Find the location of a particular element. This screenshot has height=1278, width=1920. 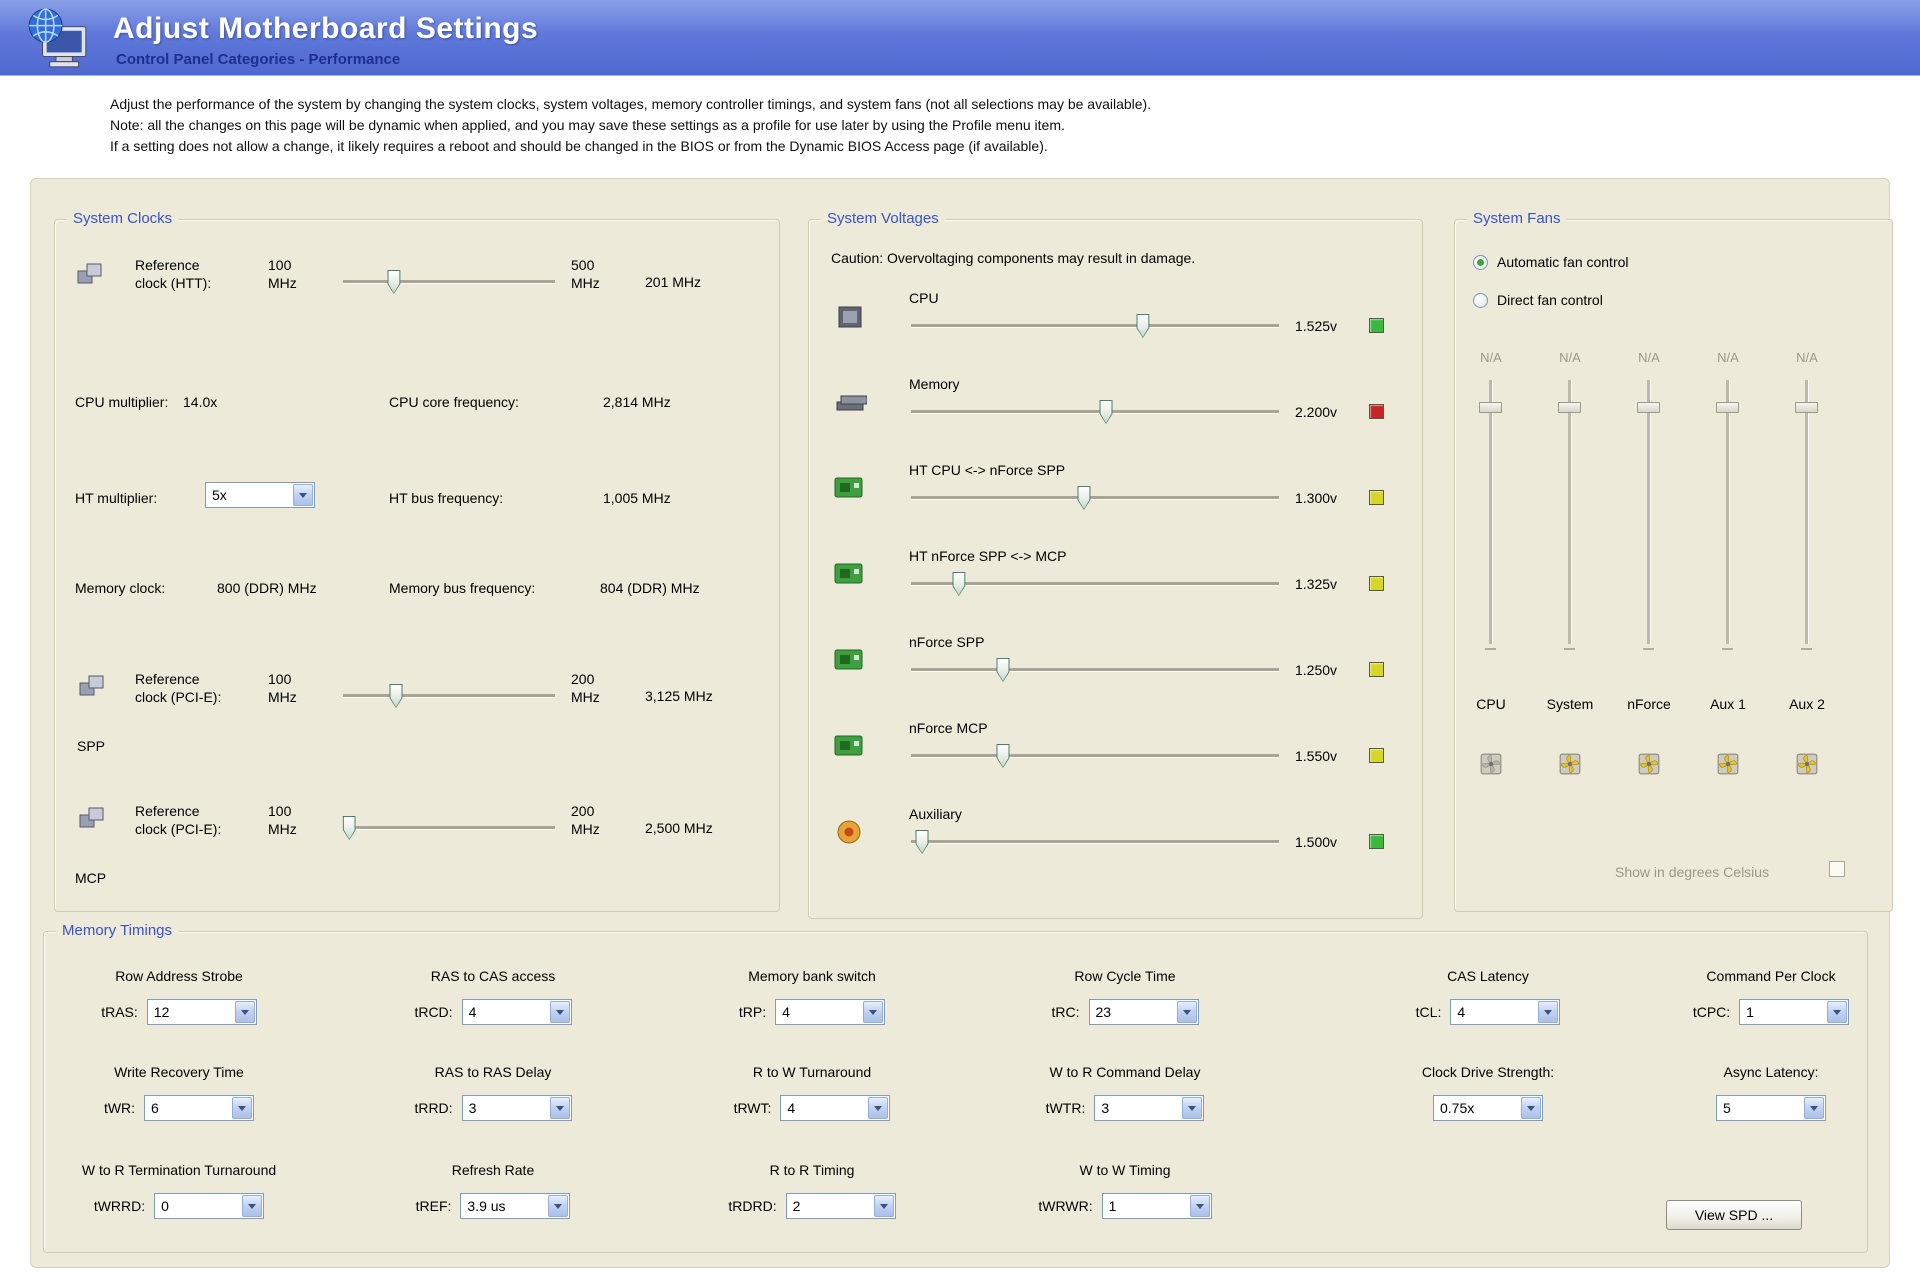

trc-select: 23 is located at coordinates (1143, 1012).